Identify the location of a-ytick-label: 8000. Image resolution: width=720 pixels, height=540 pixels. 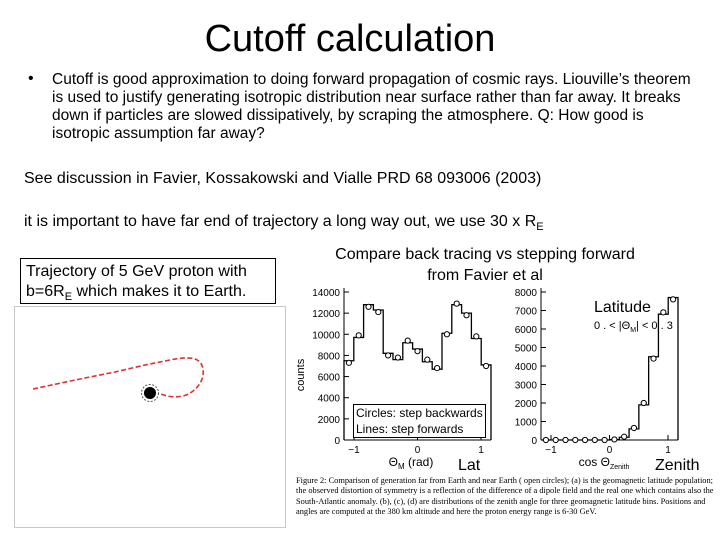
(329, 356).